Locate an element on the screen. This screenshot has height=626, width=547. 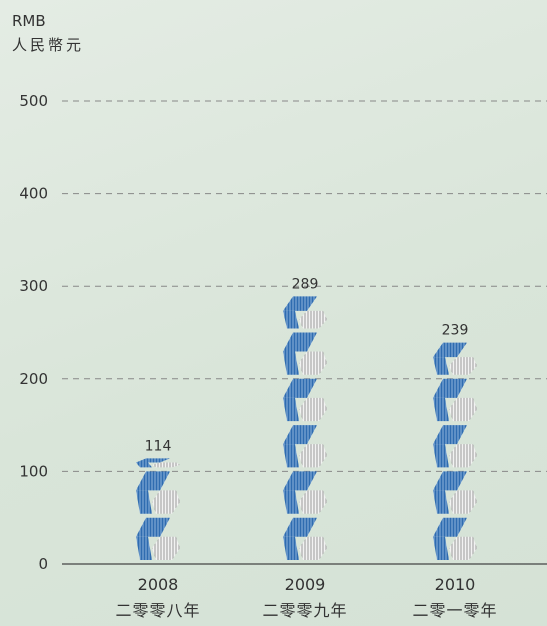
y-tick-label: 100 is located at coordinates (33, 471).